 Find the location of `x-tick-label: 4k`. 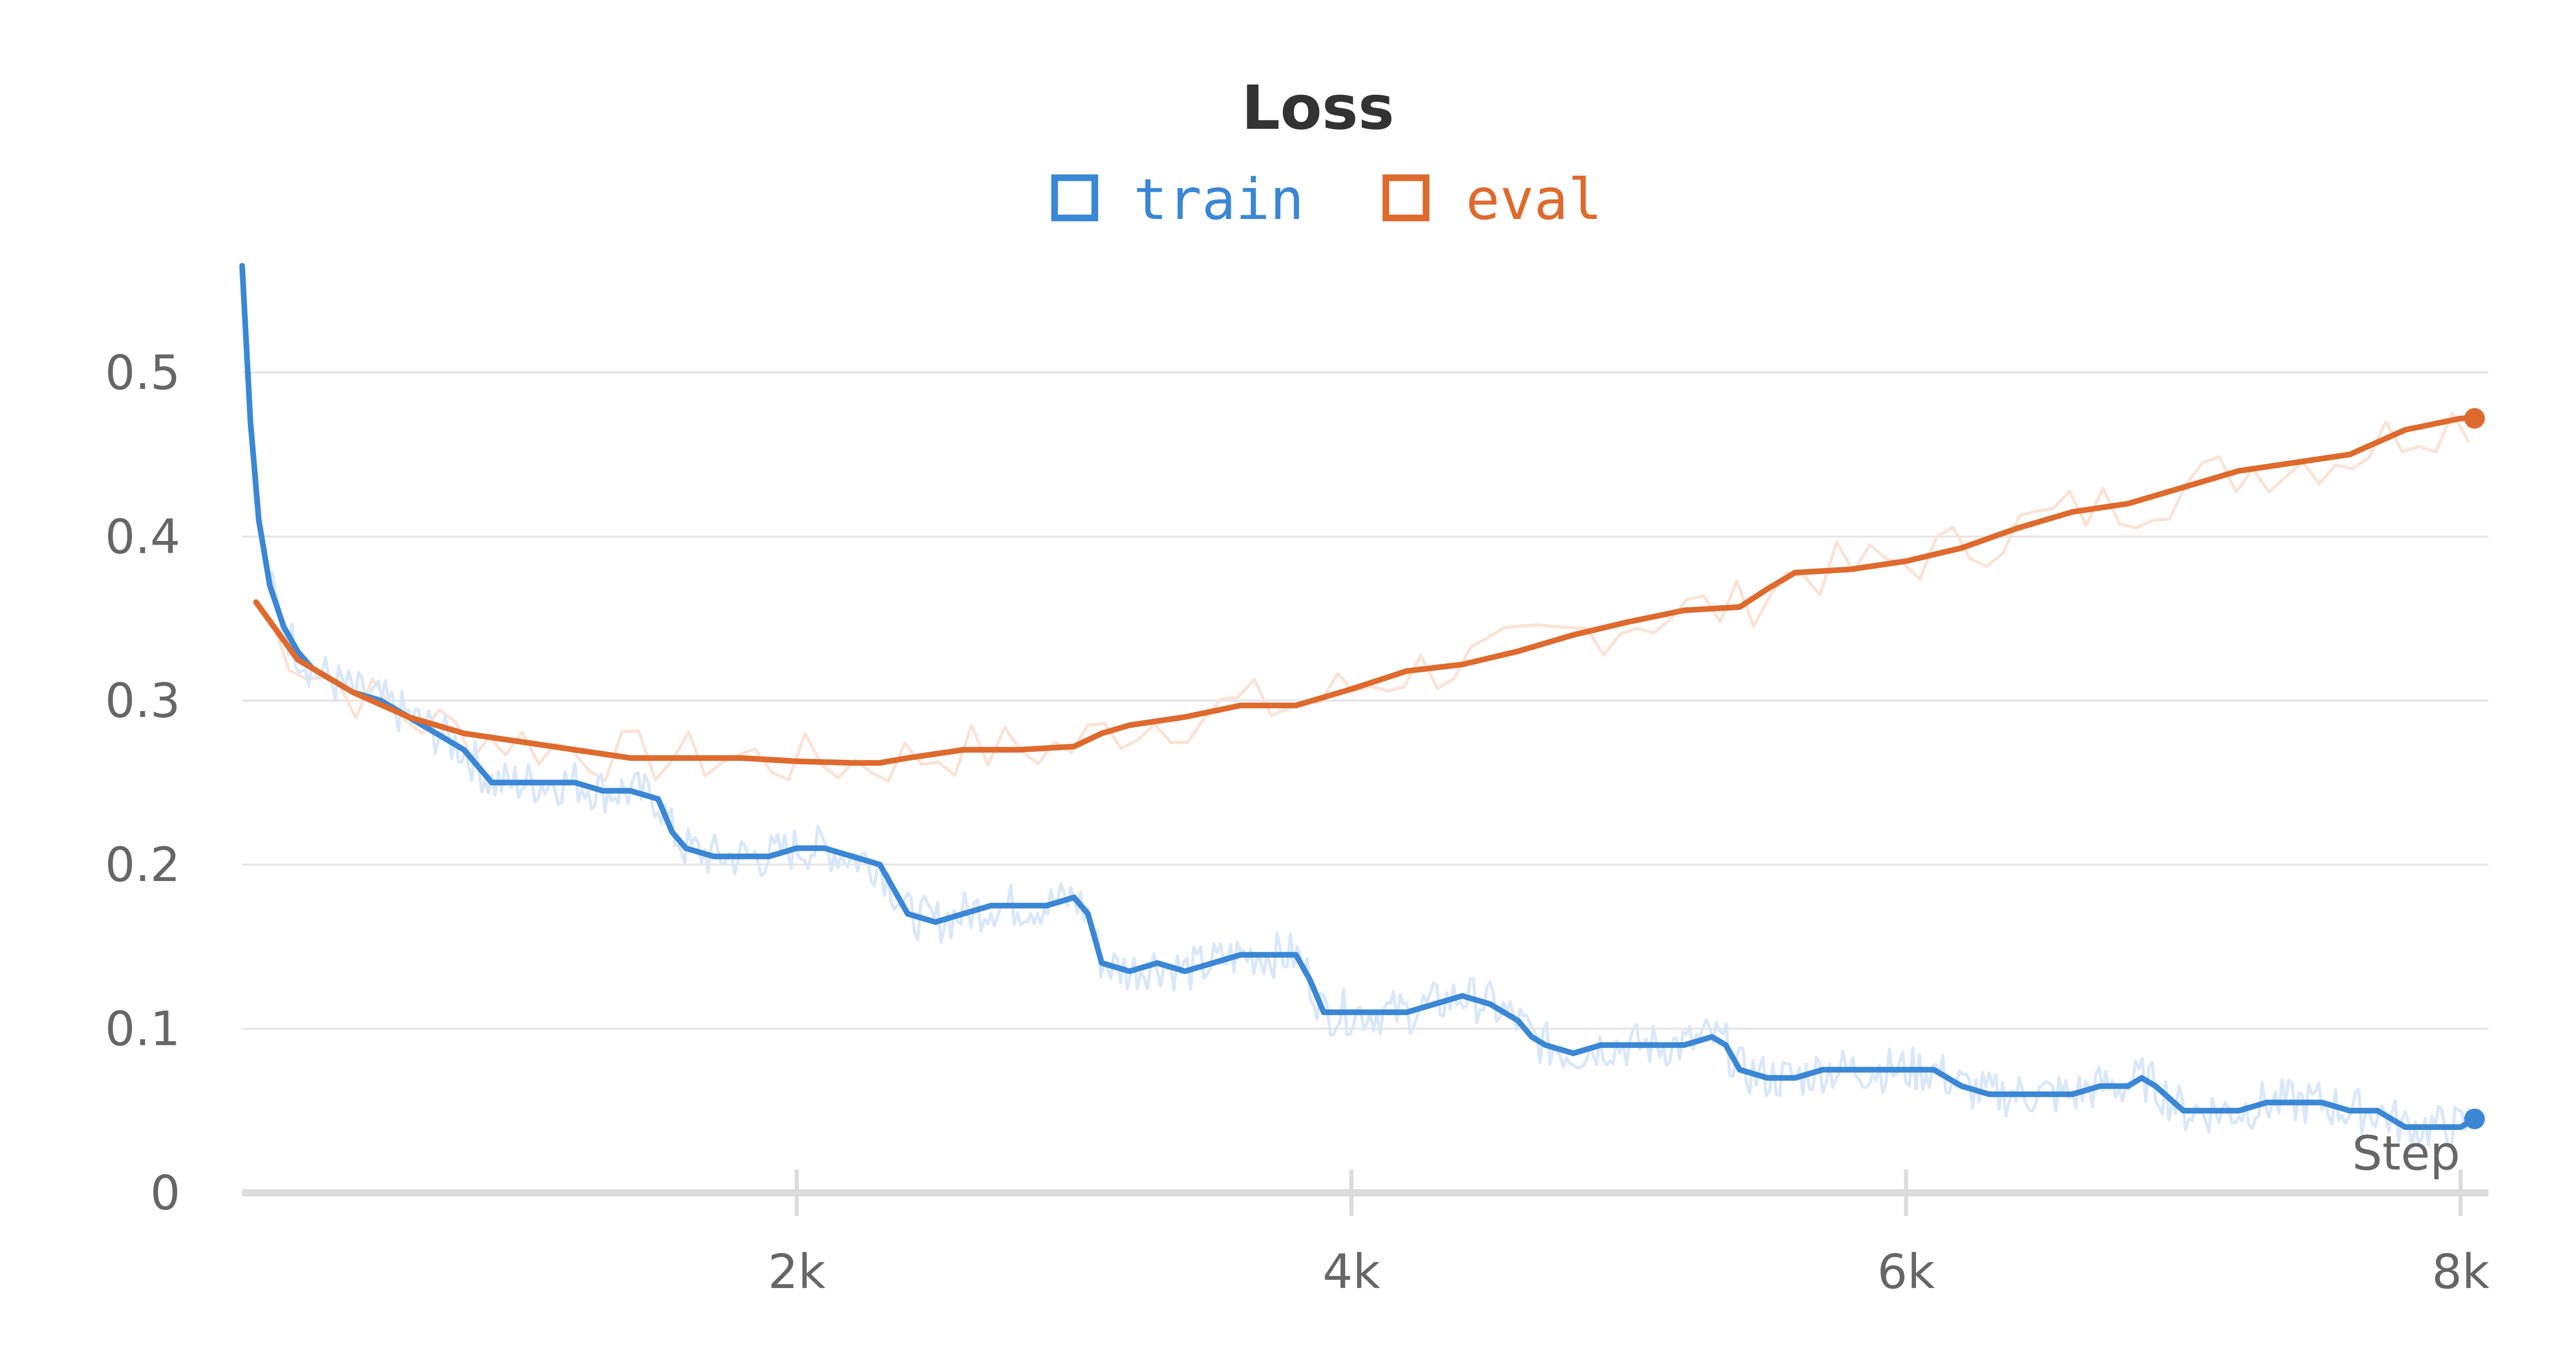

x-tick-label: 4k is located at coordinates (1352, 1271).